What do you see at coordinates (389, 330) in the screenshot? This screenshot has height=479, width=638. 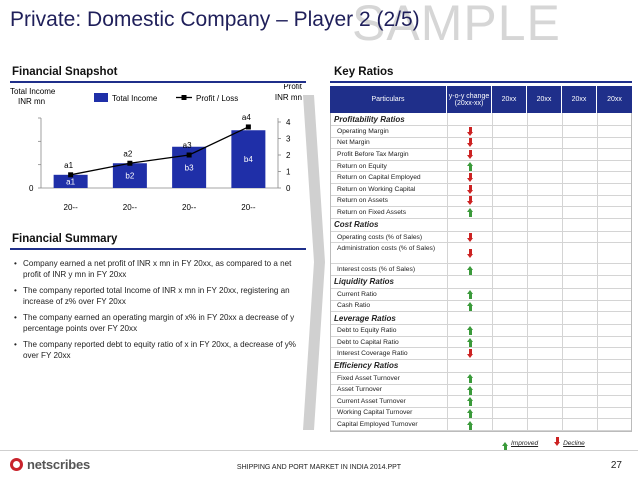 I see `ratio-label: Debt to Equity Ratio` at bounding box center [389, 330].